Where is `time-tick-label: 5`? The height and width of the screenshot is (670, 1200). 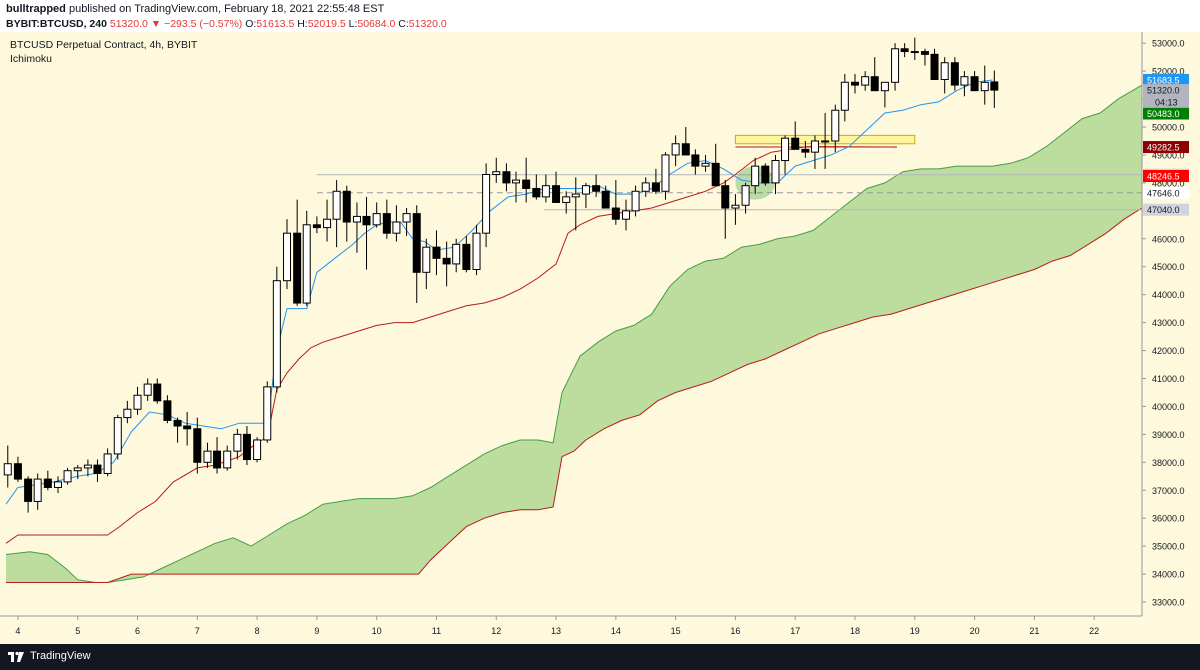 time-tick-label: 5 is located at coordinates (77, 631).